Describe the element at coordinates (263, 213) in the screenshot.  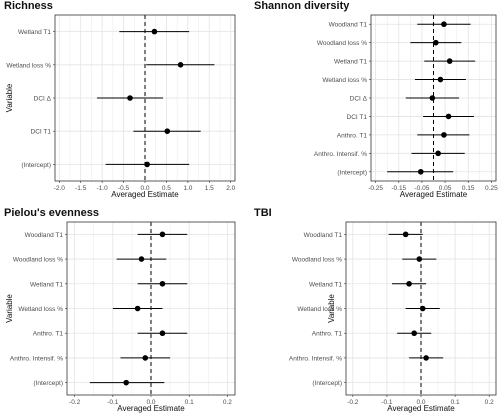
I see `chart-title: TBI` at that location.